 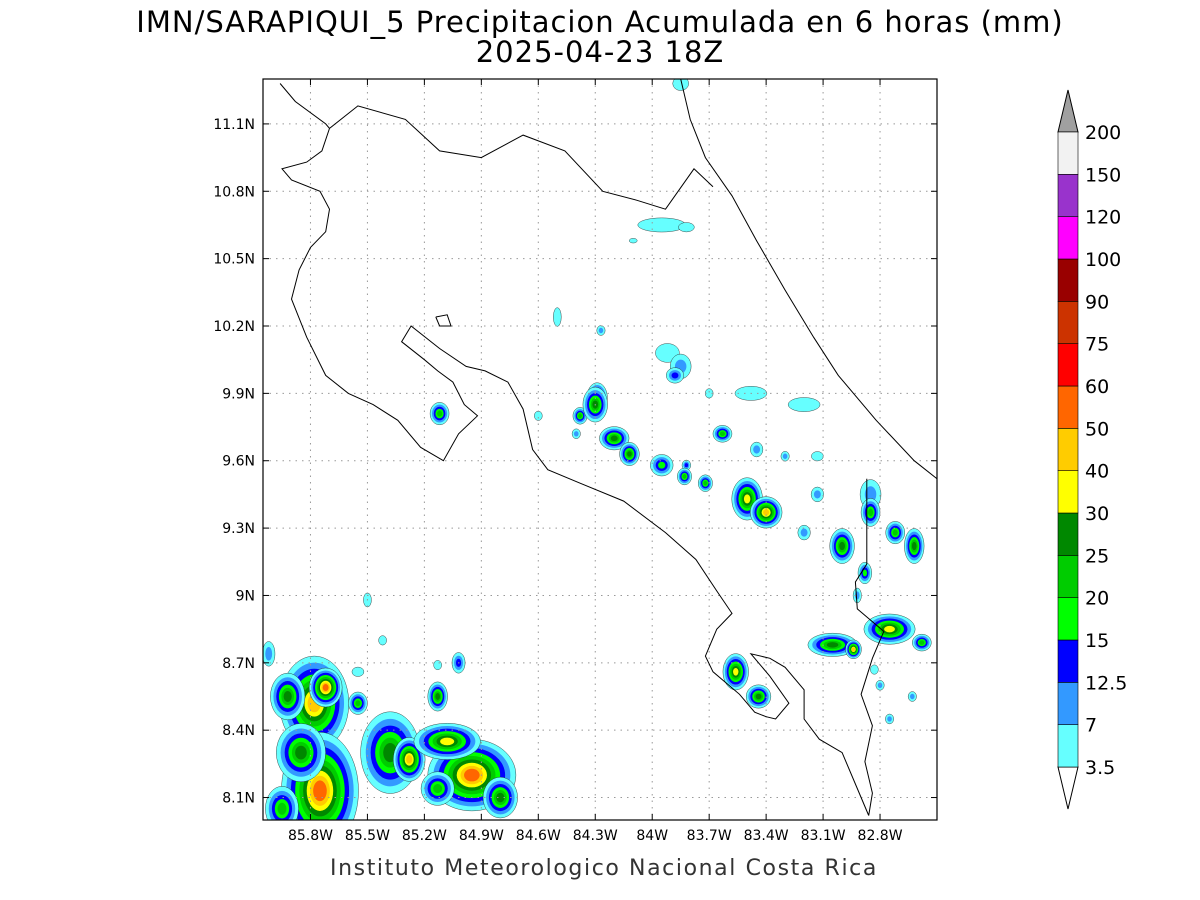 What do you see at coordinates (1097, 514) in the screenshot?
I see `colorbar-label-6: 30` at bounding box center [1097, 514].